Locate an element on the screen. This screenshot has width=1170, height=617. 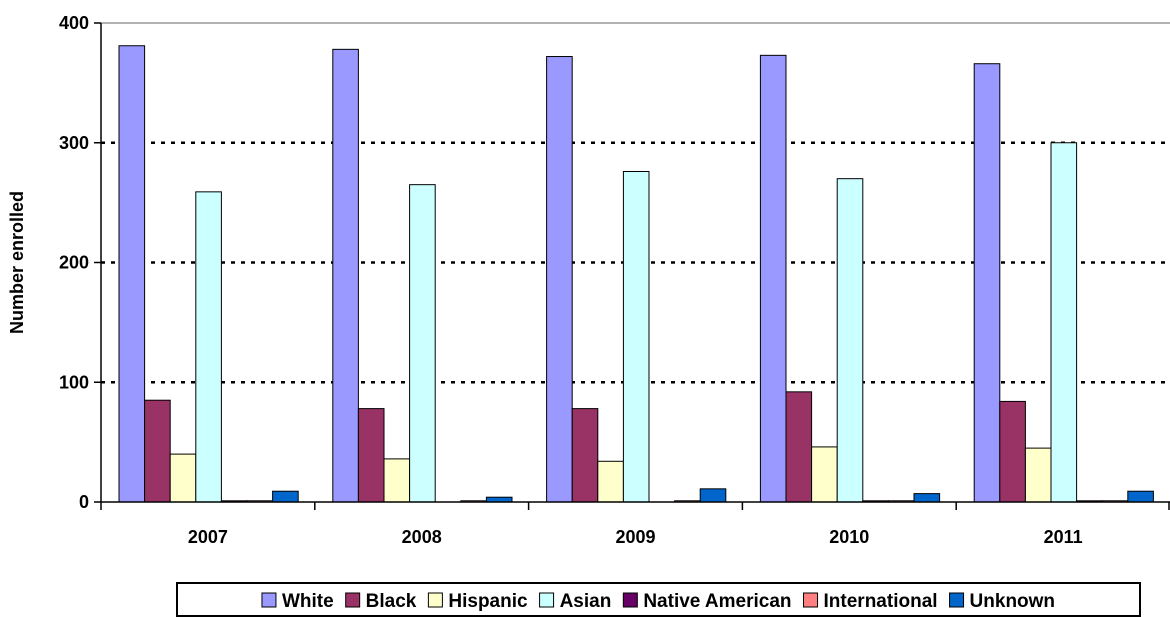
legend-swatch-white is located at coordinates (269, 600).